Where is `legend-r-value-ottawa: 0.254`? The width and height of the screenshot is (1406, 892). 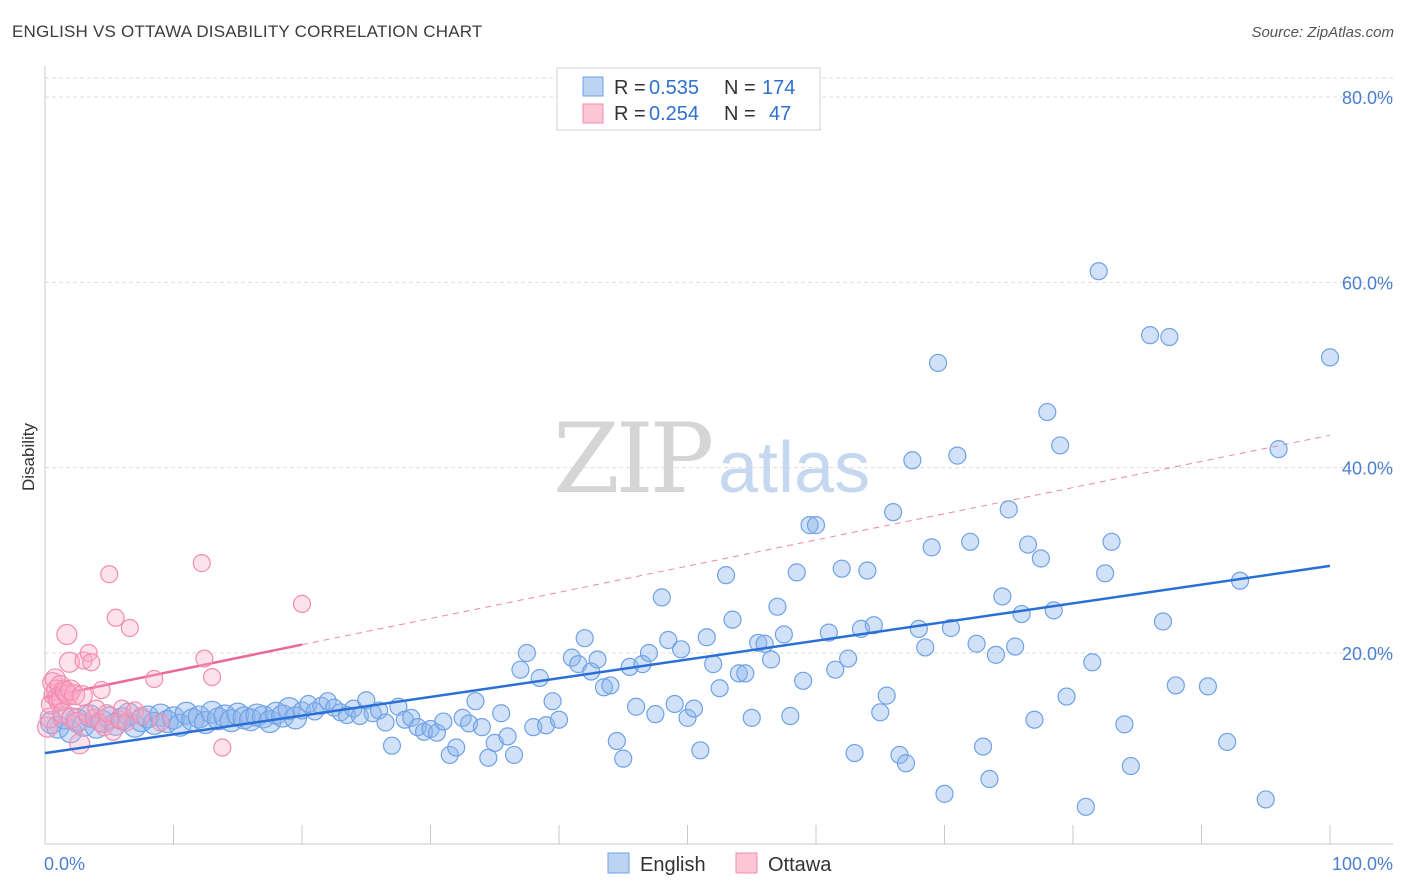 legend-r-value-ottawa: 0.254 is located at coordinates (674, 114).